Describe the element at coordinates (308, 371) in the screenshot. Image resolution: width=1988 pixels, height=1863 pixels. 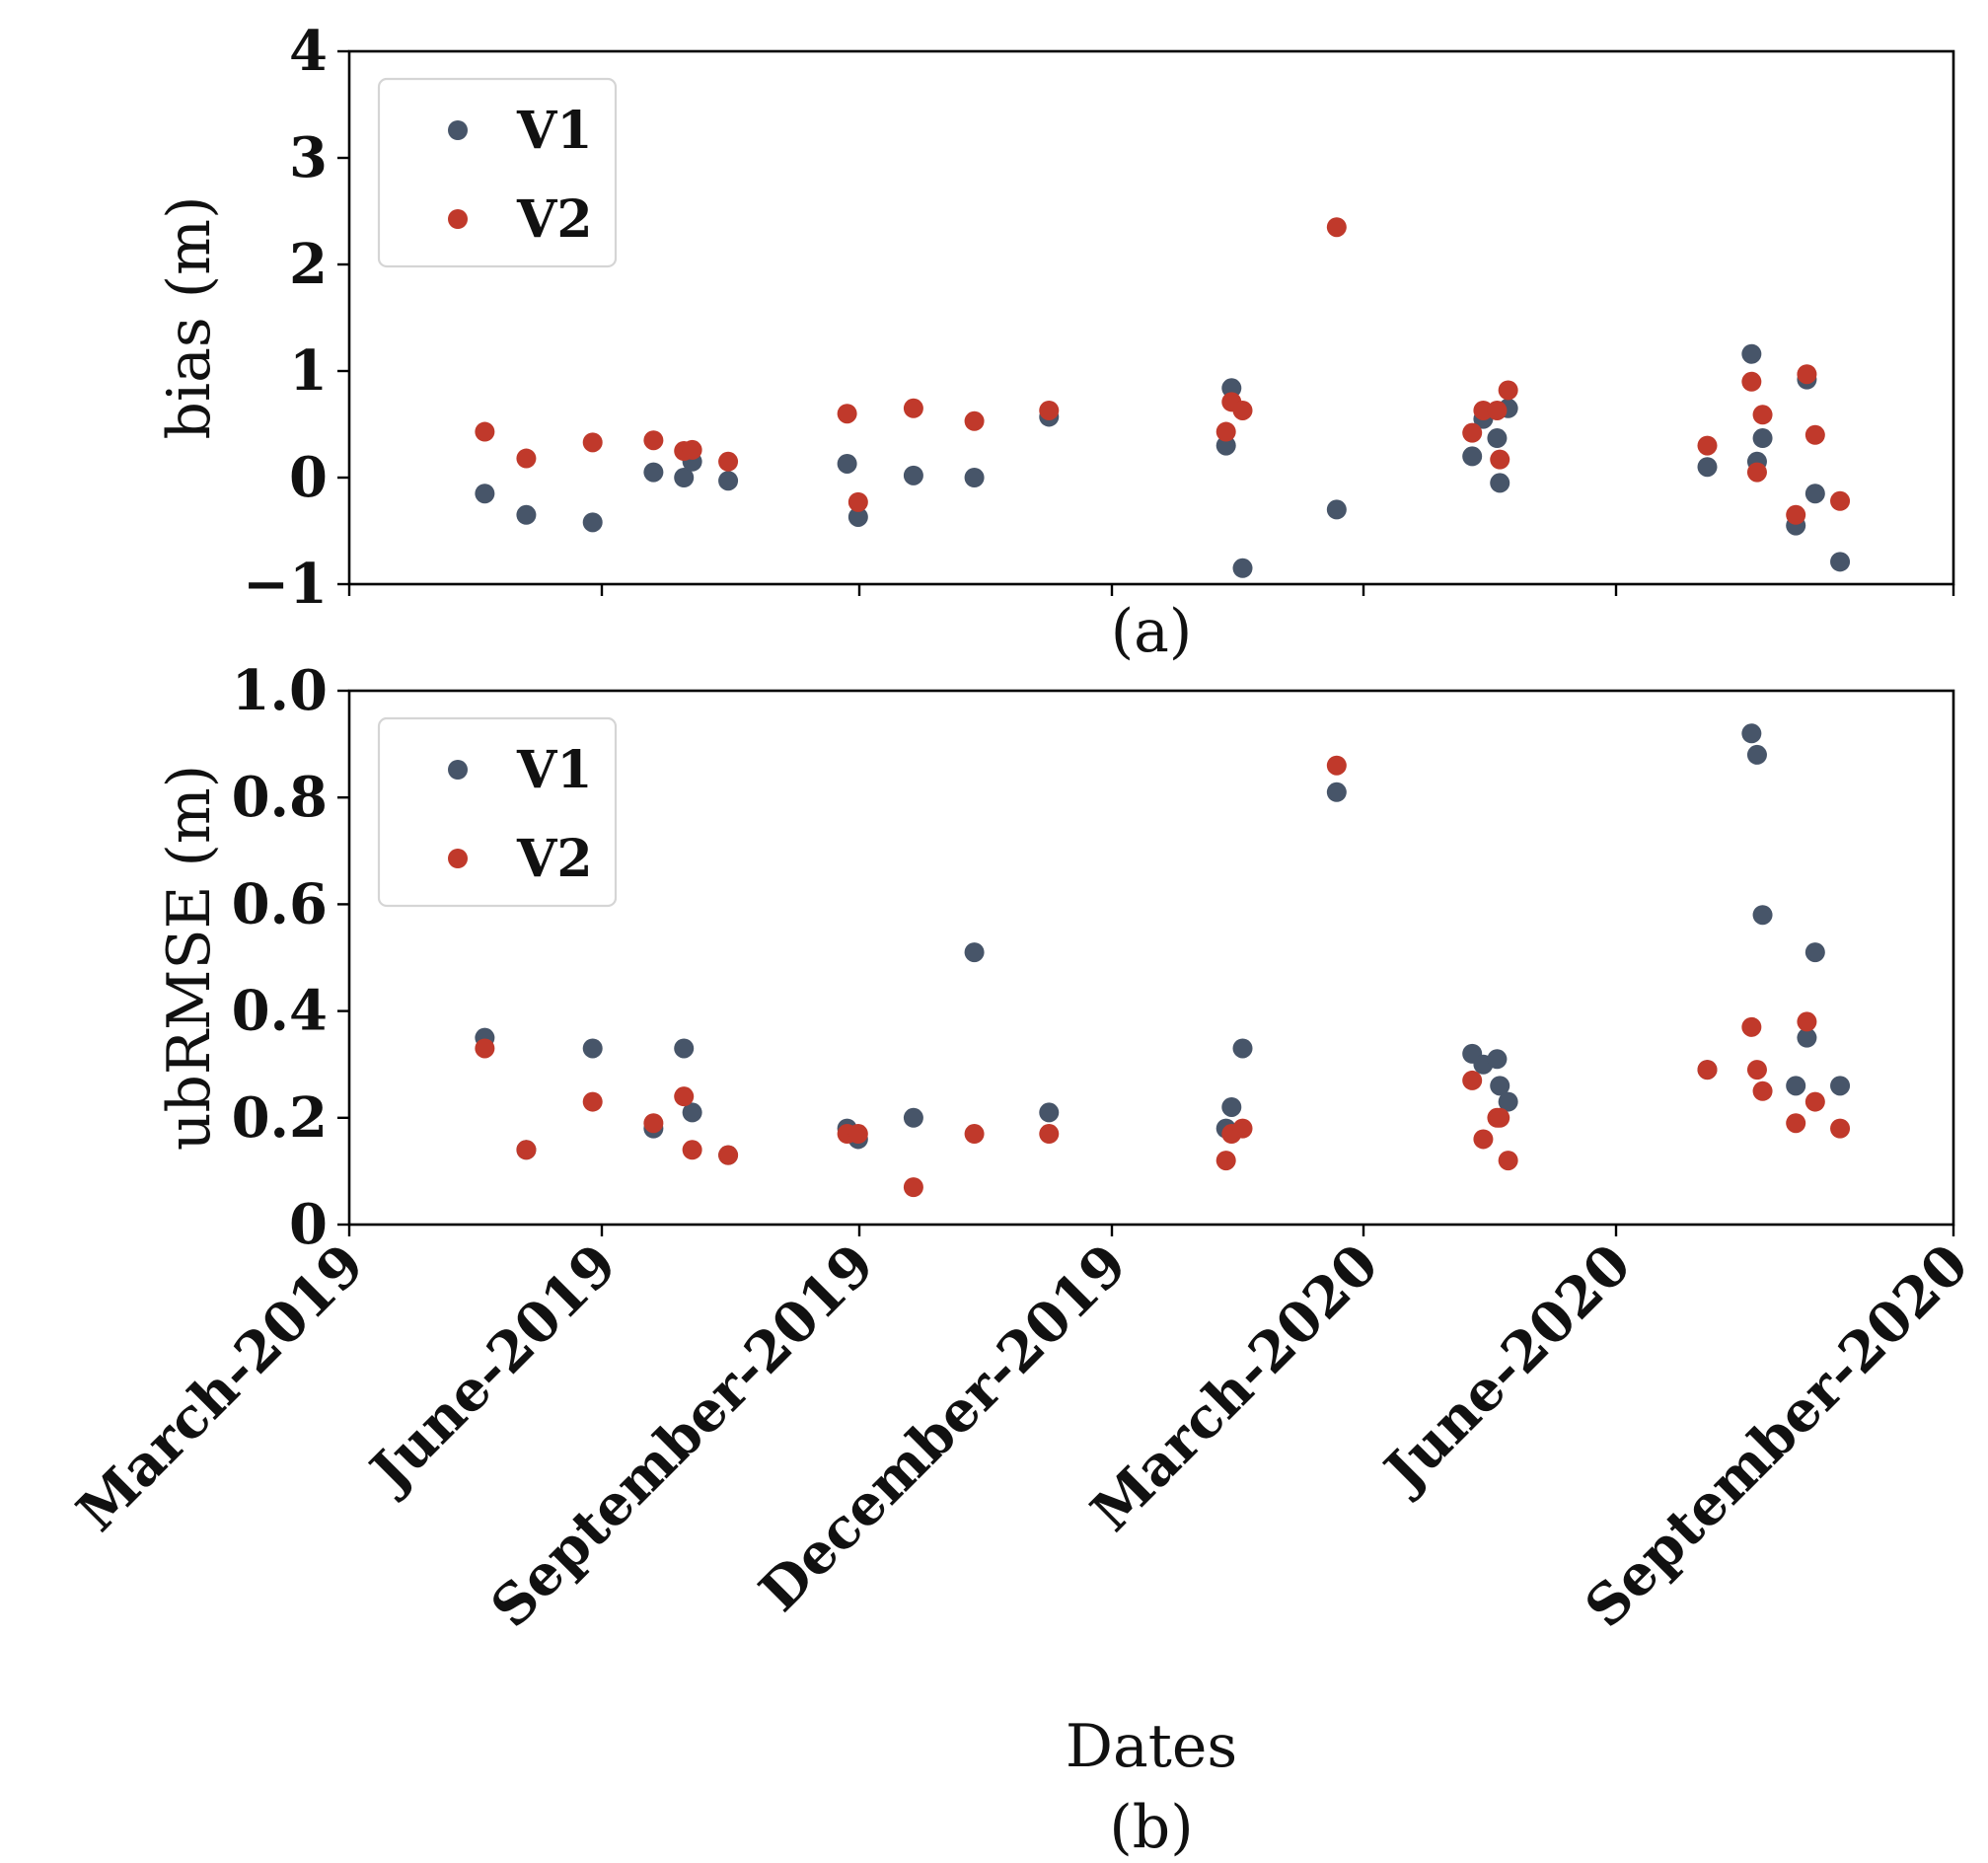
I see `y-tick-label: 1` at that location.